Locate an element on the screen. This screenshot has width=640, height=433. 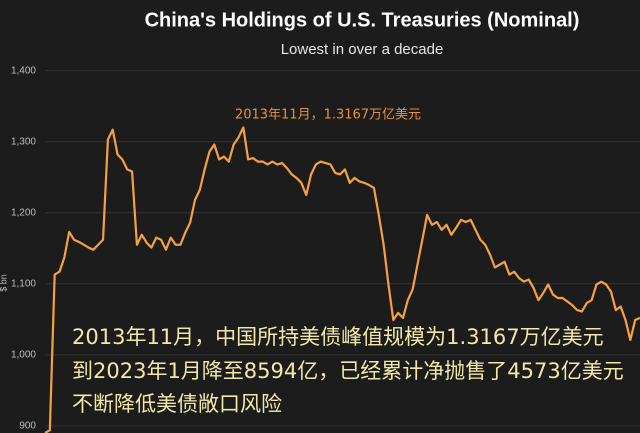
overlay-text: 到2023年1月降至8594亿，已经累计净抛售了4573亿美元 is located at coordinates (348, 371).